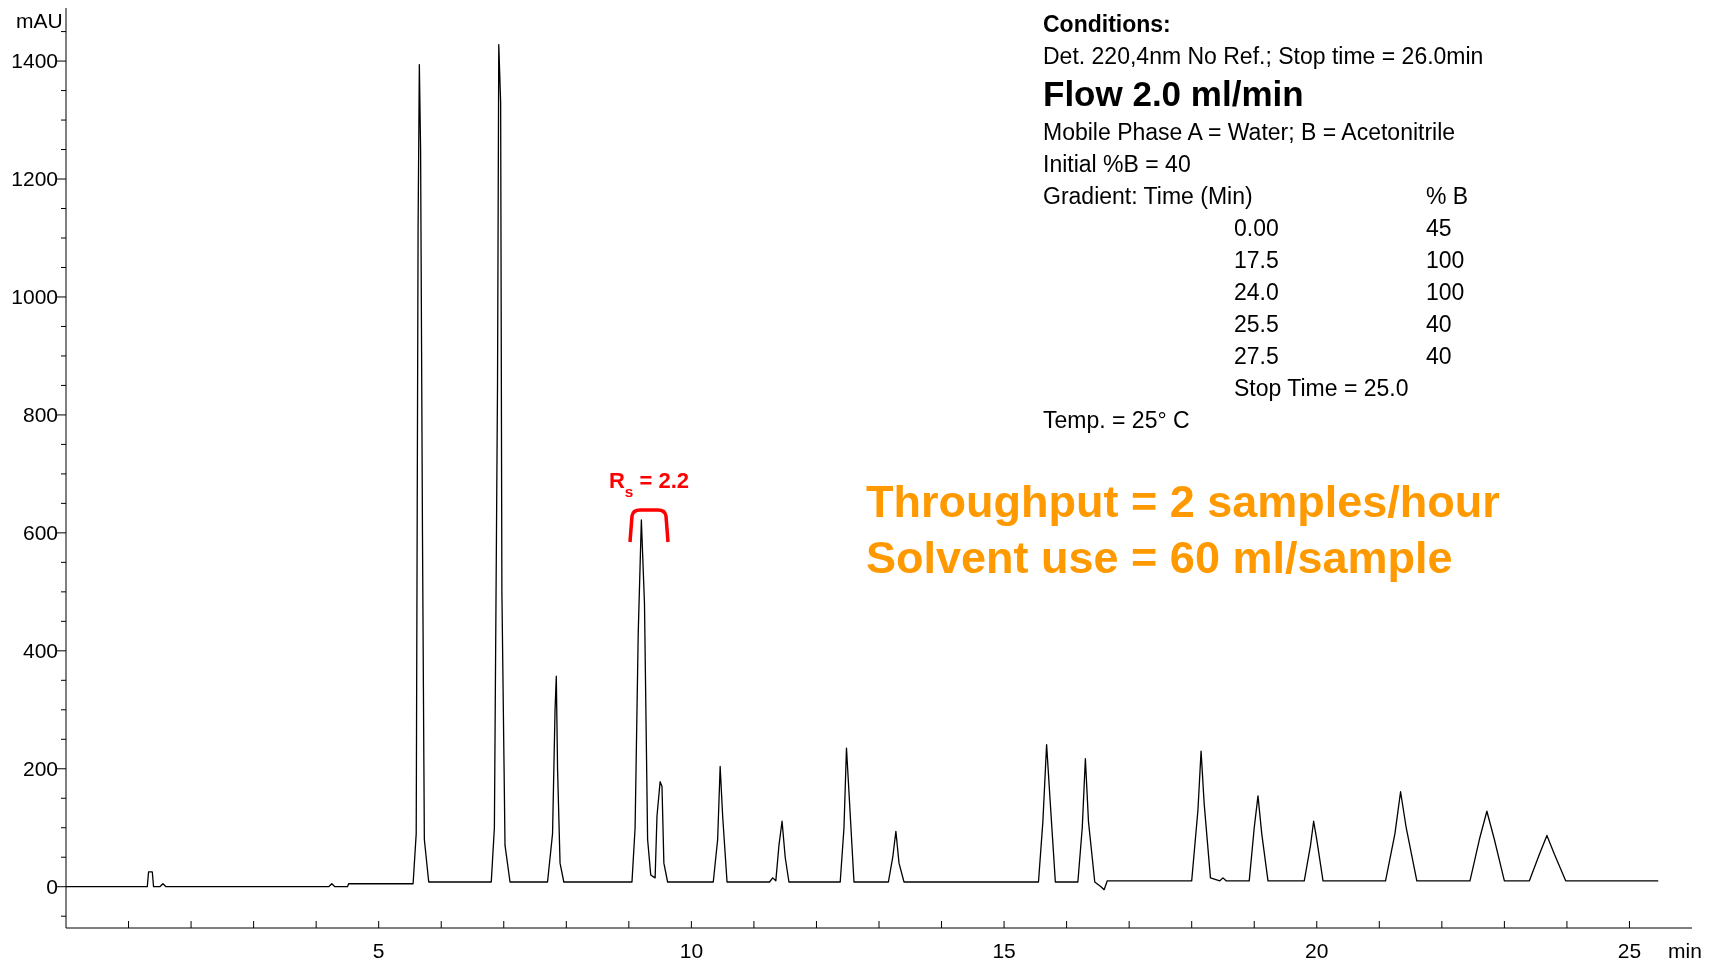 Image resolution: width=1712 pixels, height=969 pixels. What do you see at coordinates (1173, 93) in the screenshot?
I see `annotation: Flow 2.0 ml/min` at bounding box center [1173, 93].